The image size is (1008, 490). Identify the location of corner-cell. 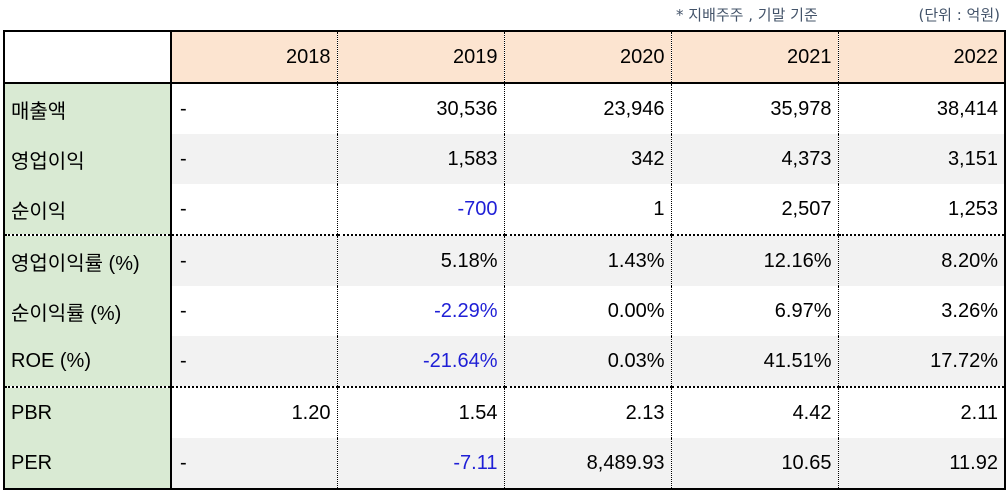
(87, 57).